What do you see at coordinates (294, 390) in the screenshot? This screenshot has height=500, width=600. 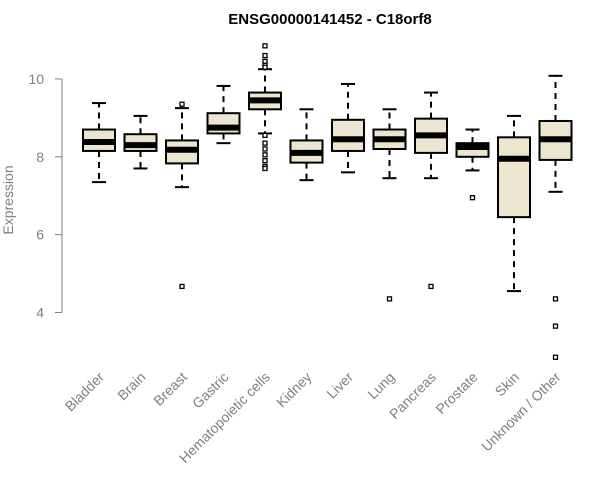 I see `x-tick-label: Kidney` at bounding box center [294, 390].